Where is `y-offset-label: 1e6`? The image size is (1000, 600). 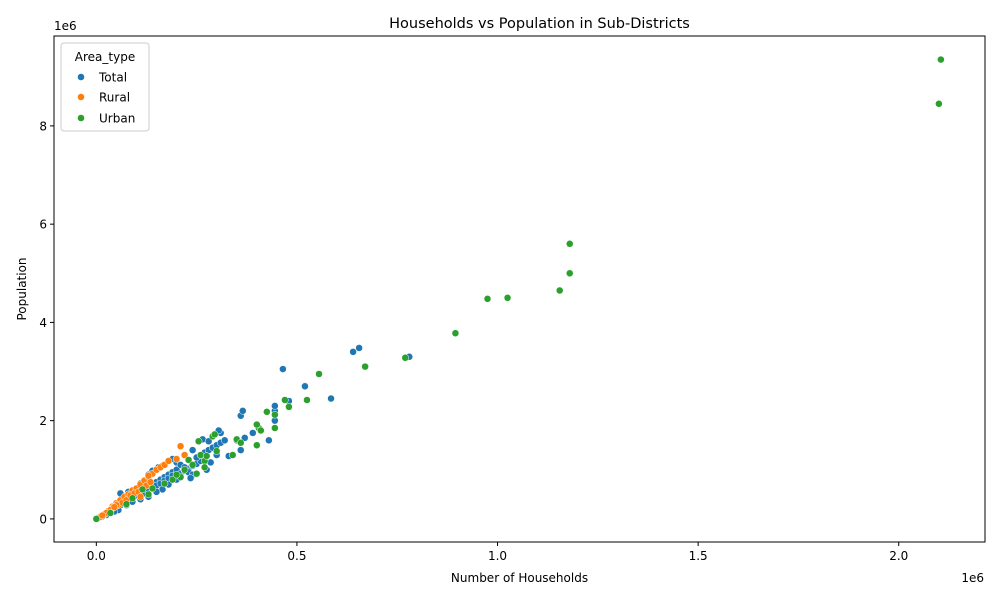 y-offset-label: 1e6 is located at coordinates (65, 26).